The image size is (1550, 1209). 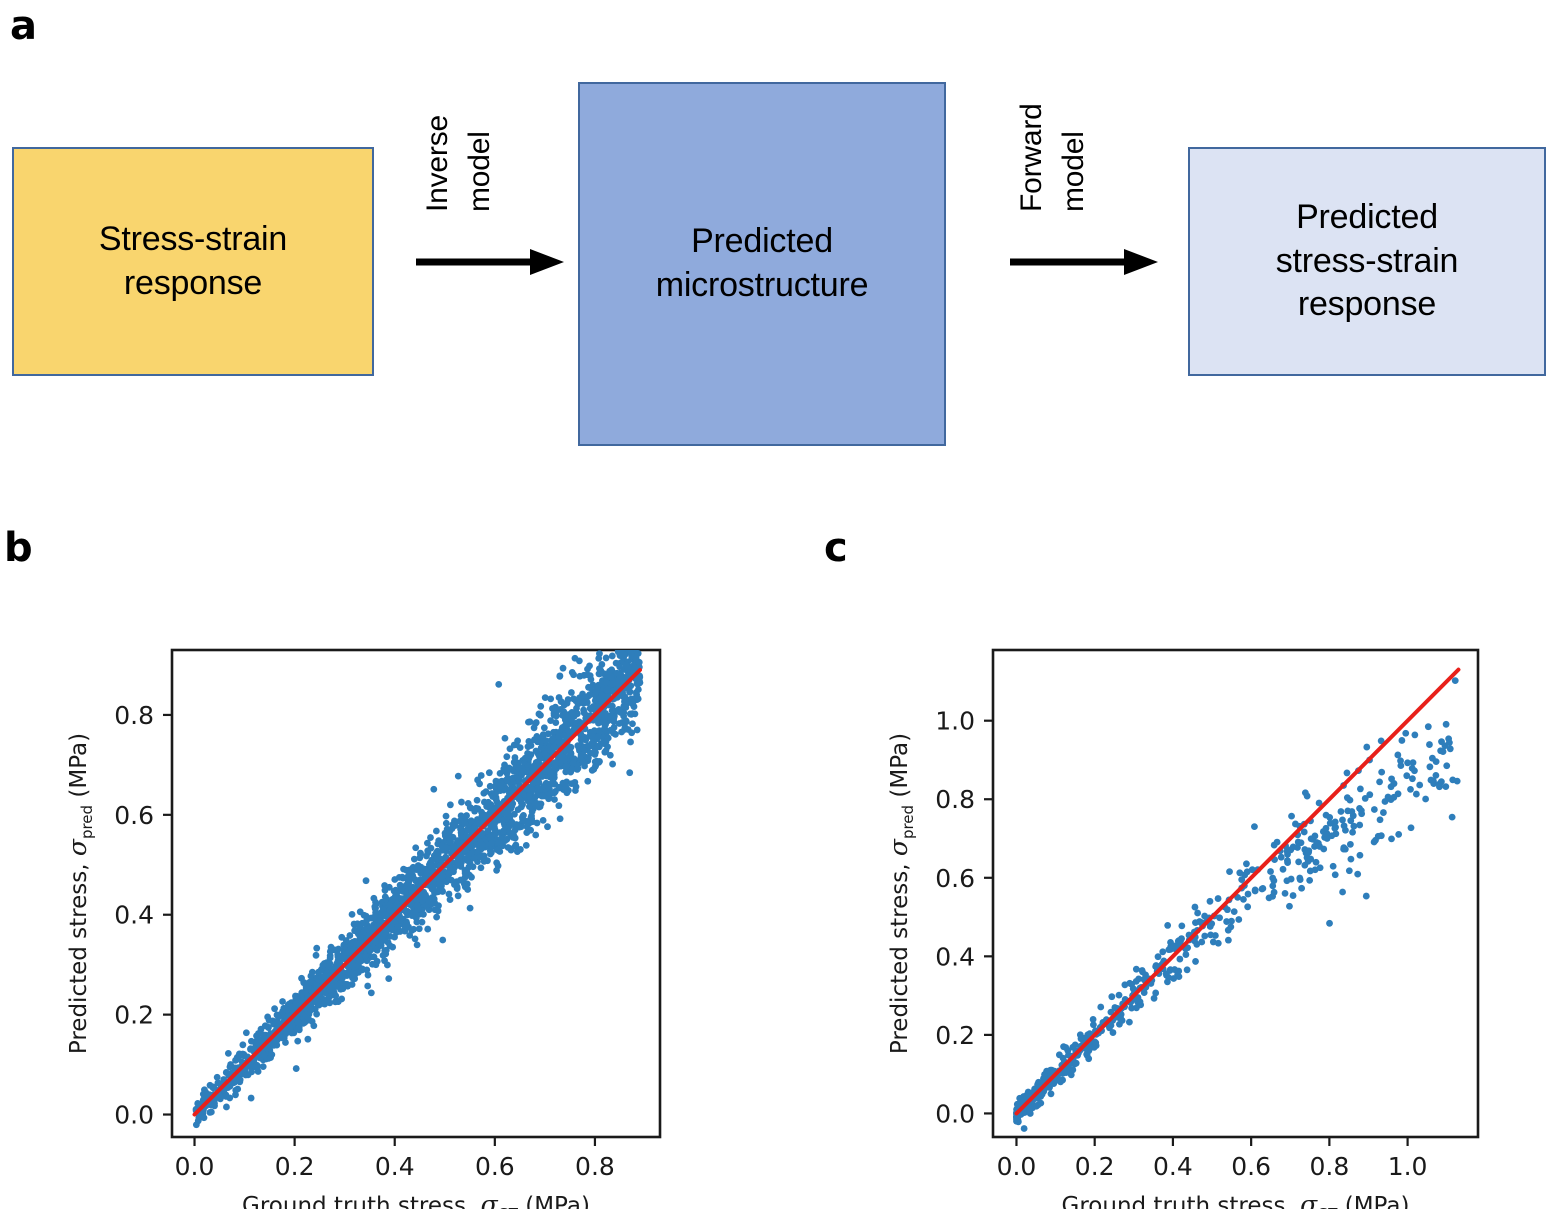 I want to click on flow-box-middle-text: Predicted microstructure, so click(x=762, y=263).